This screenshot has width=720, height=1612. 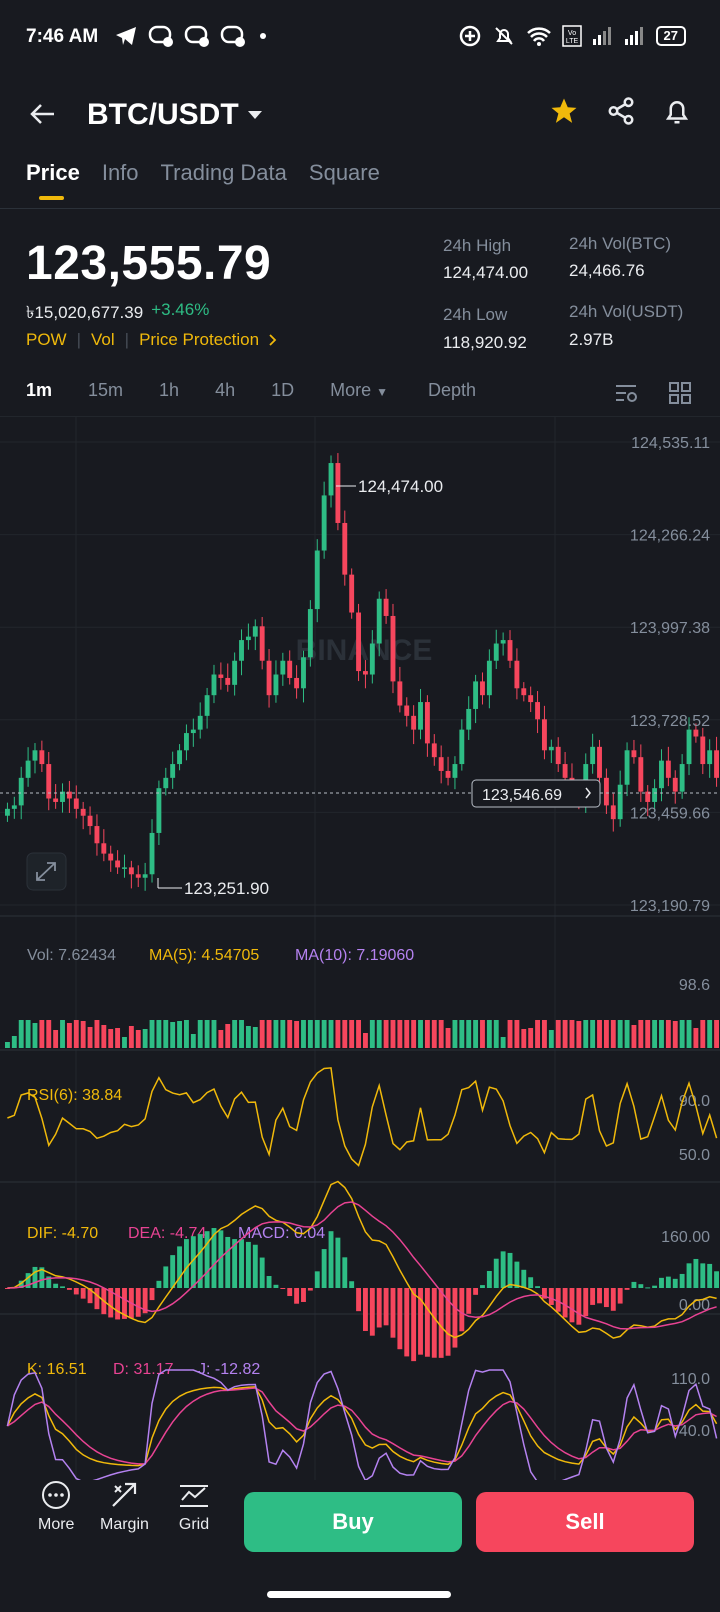 What do you see at coordinates (685, 1237) in the screenshot?
I see `macd-axis-top: 160.00` at bounding box center [685, 1237].